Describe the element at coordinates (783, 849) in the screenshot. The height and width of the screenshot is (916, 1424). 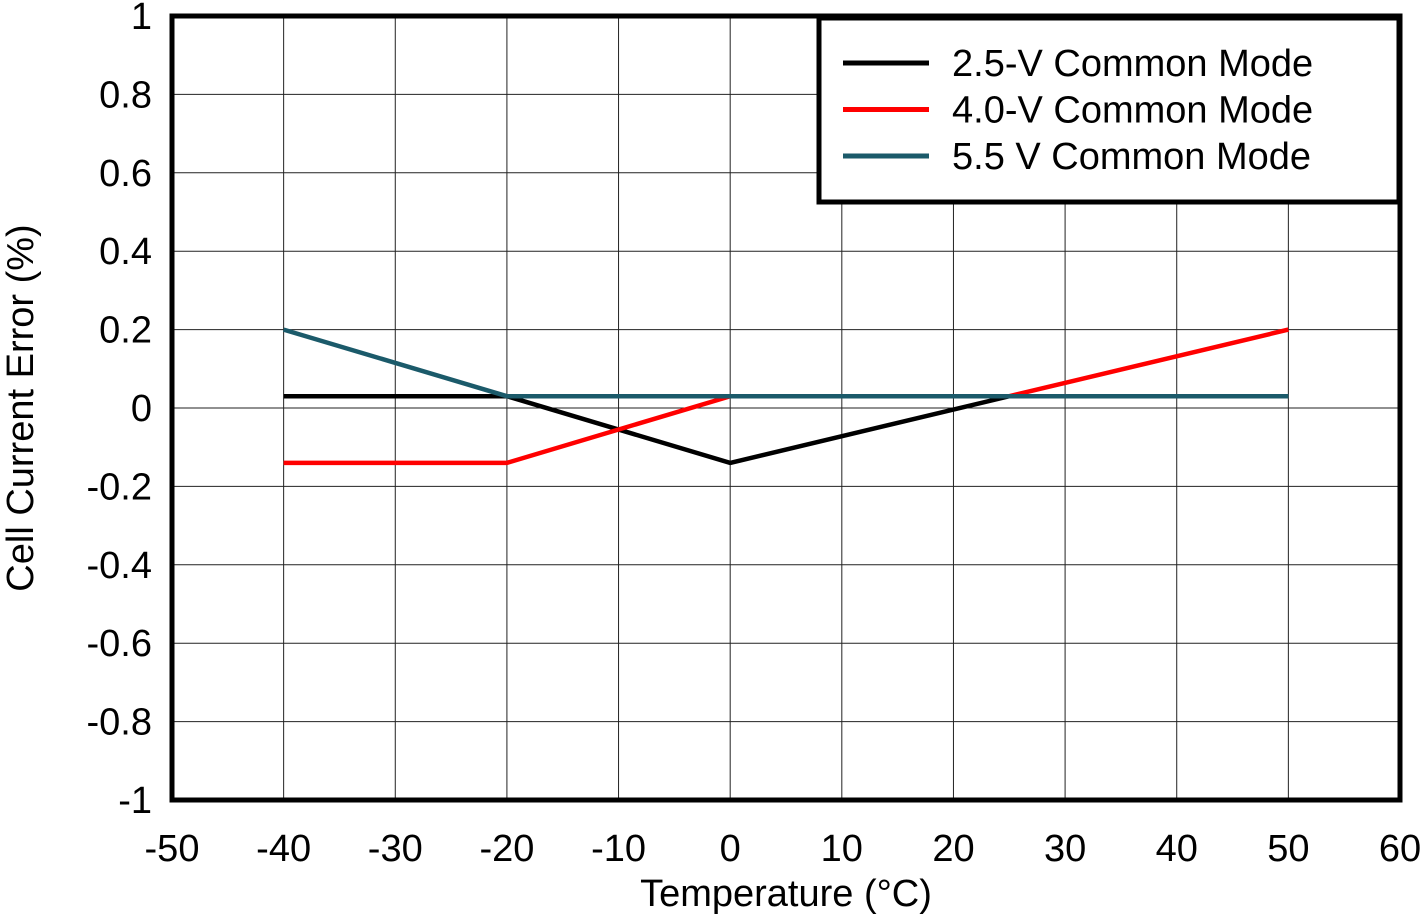
I see `x-axis-ticks: -50 -40 -30 -20 -10 0 10 20 30 40 50 60` at that location.